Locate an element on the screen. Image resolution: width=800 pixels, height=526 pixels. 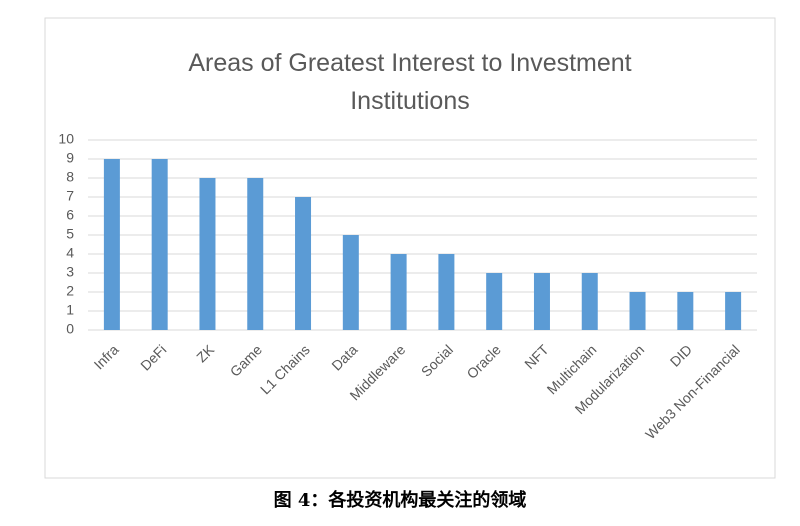
y-tick-label: 0 is located at coordinates (70, 329).